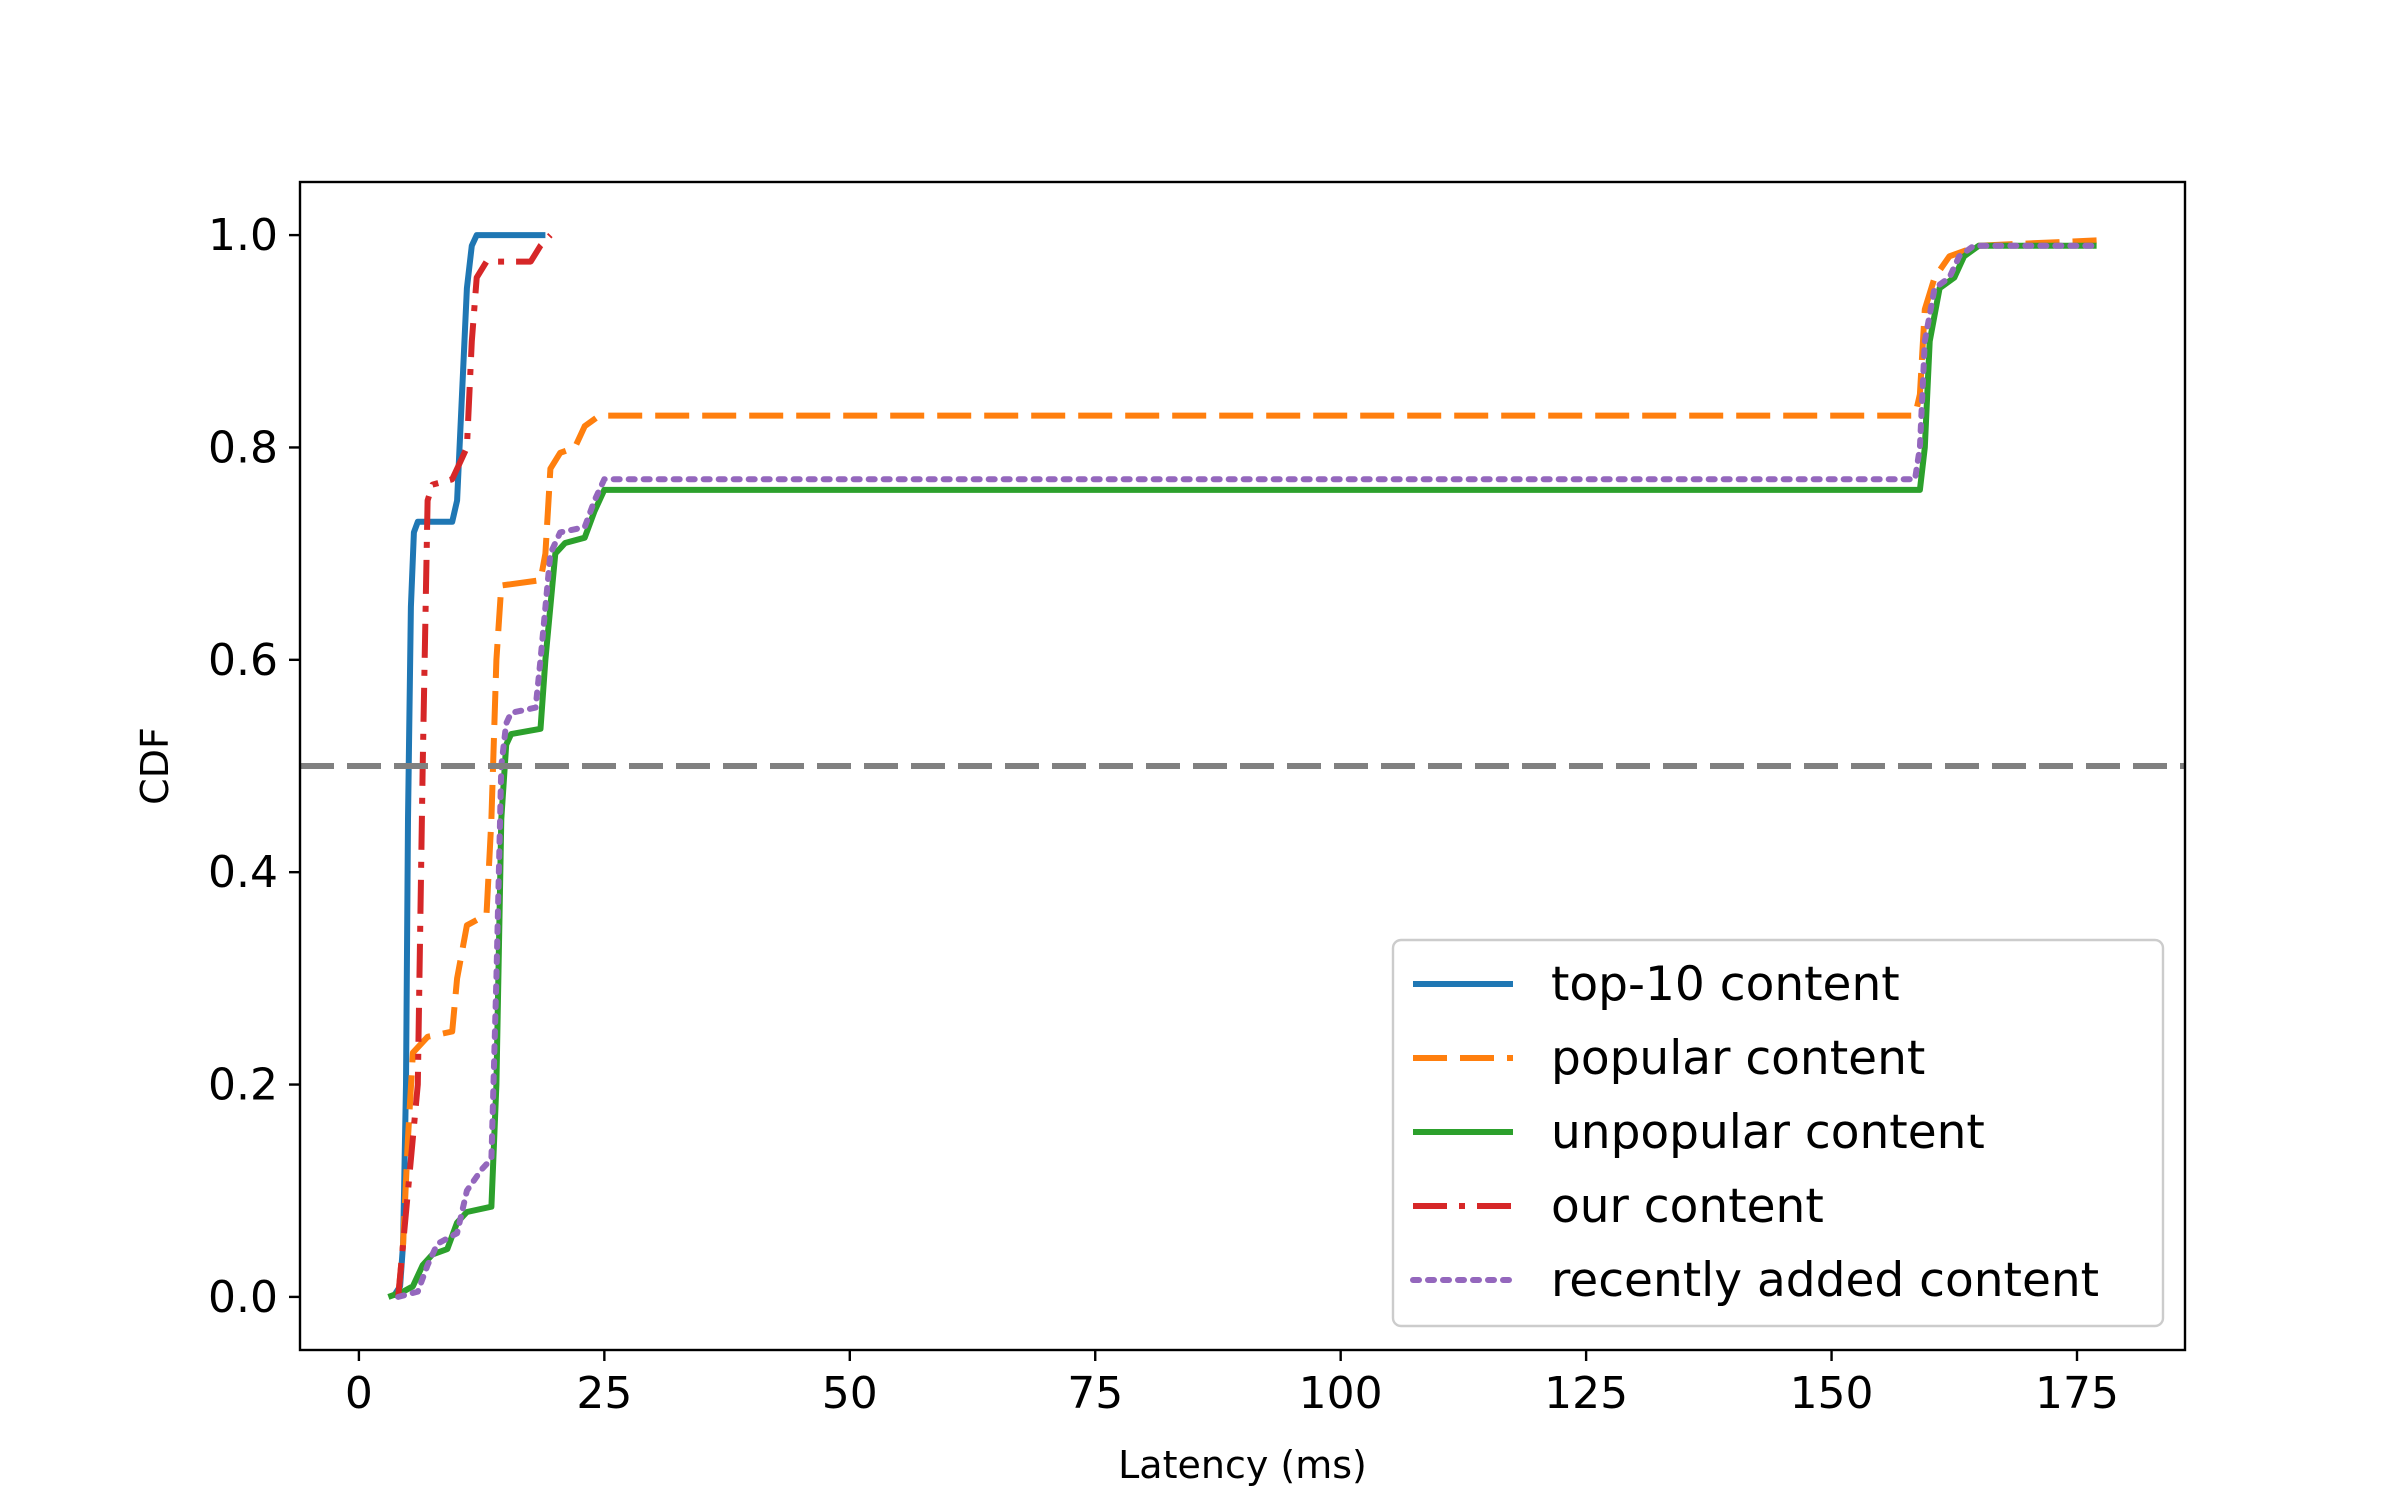  Describe the element at coordinates (474, 765) in the screenshot. I see `series-line-our-content` at that location.